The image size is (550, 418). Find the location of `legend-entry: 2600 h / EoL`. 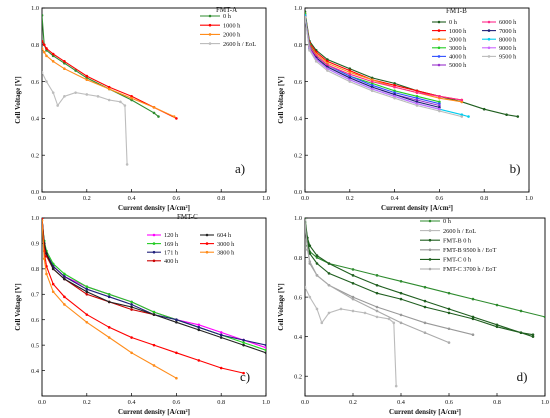

legend-entry: 2600 h / EoL is located at coordinates (459, 231).